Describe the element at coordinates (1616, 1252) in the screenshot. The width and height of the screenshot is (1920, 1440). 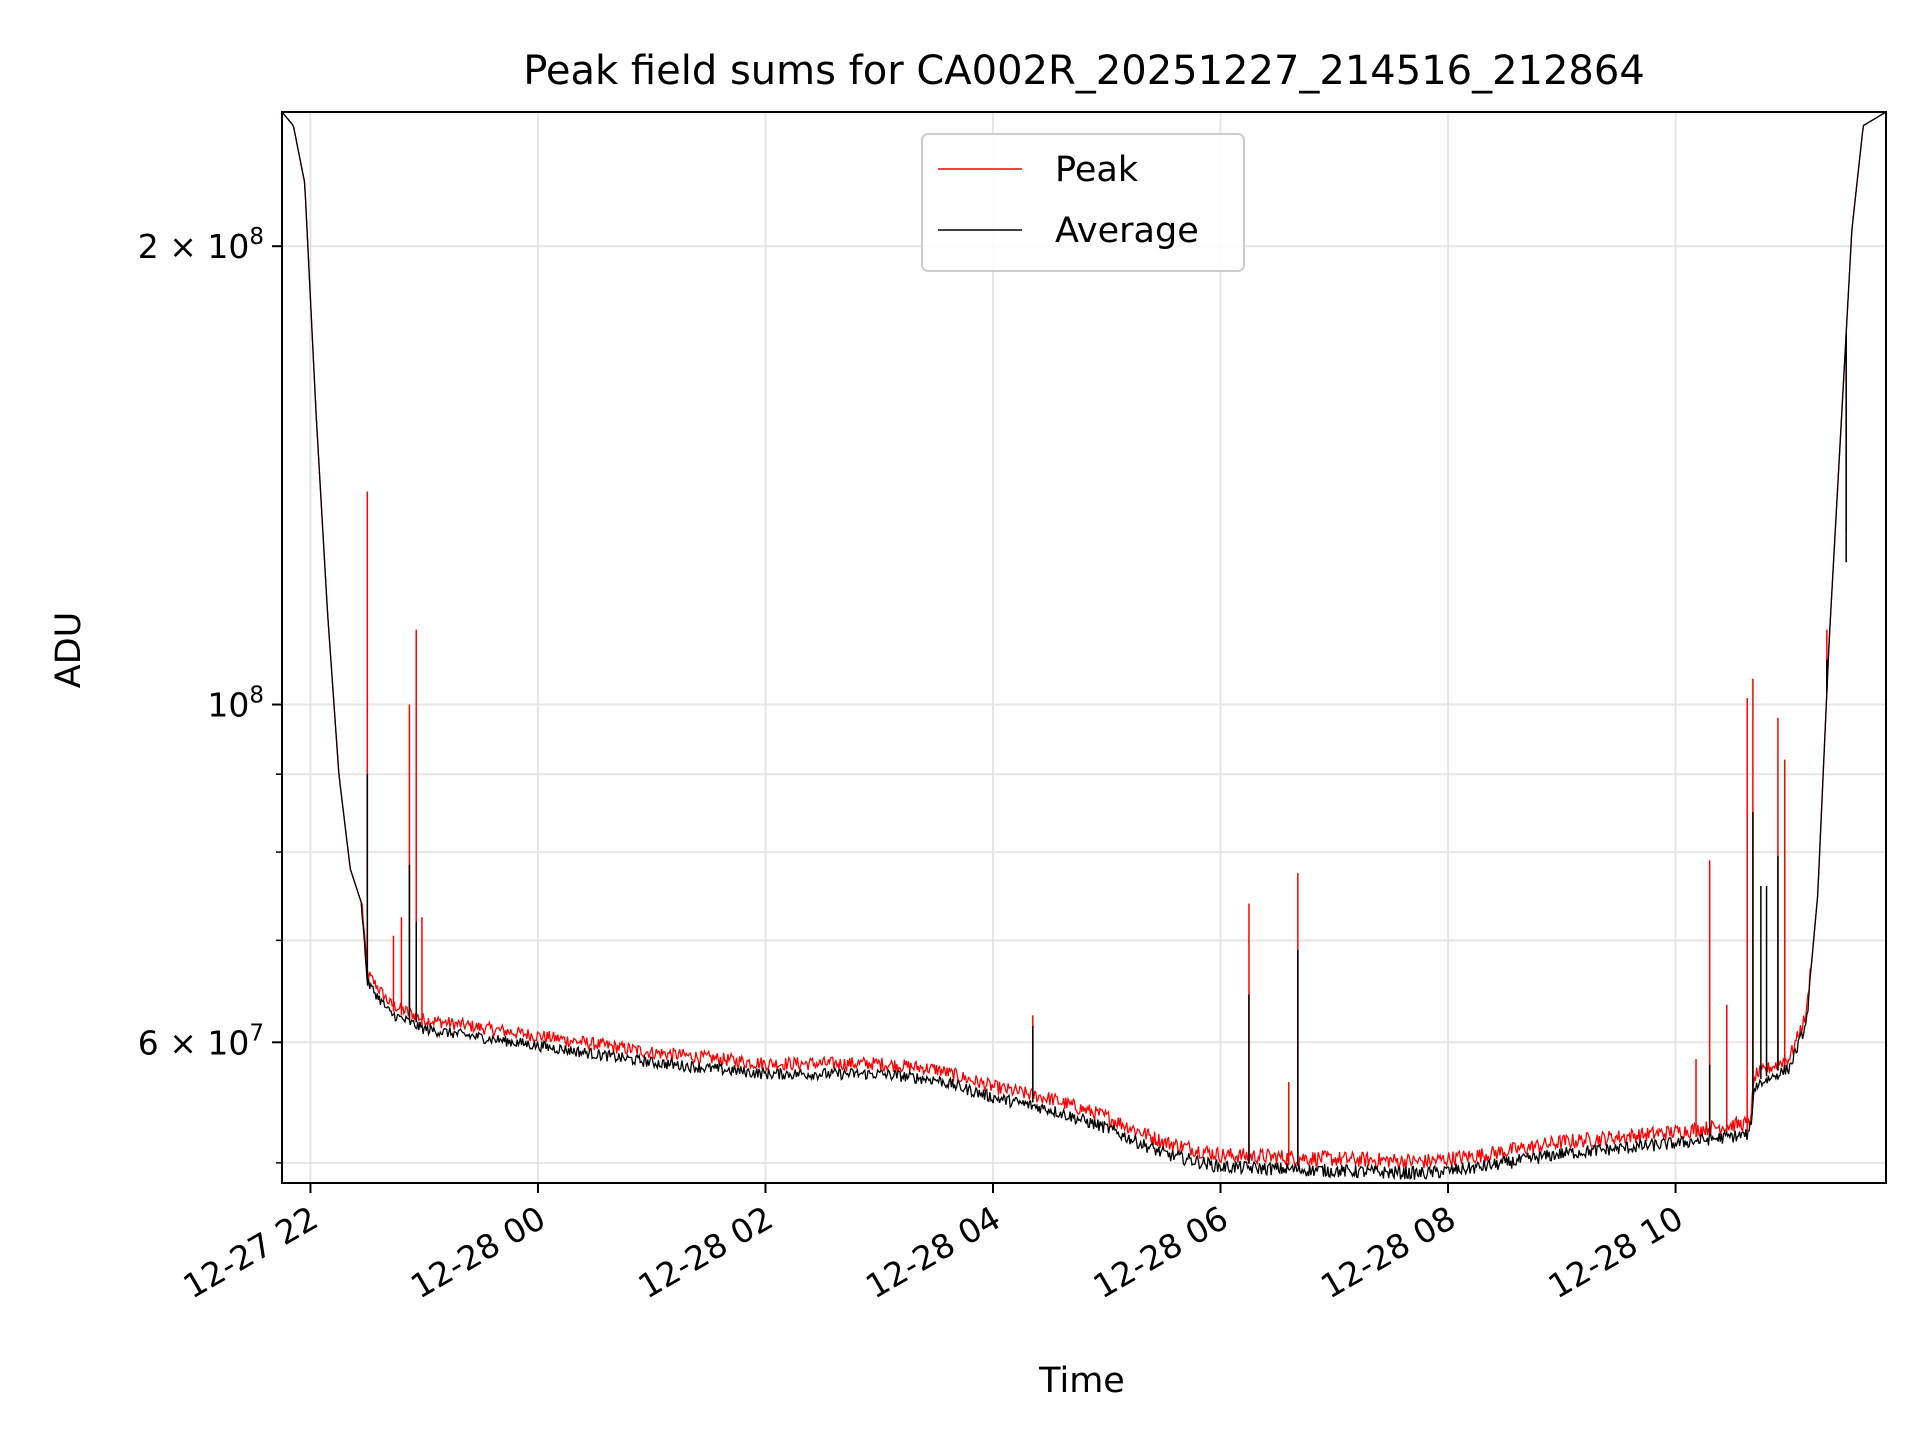
I see `x-tick-label: 12-28 10` at that location.